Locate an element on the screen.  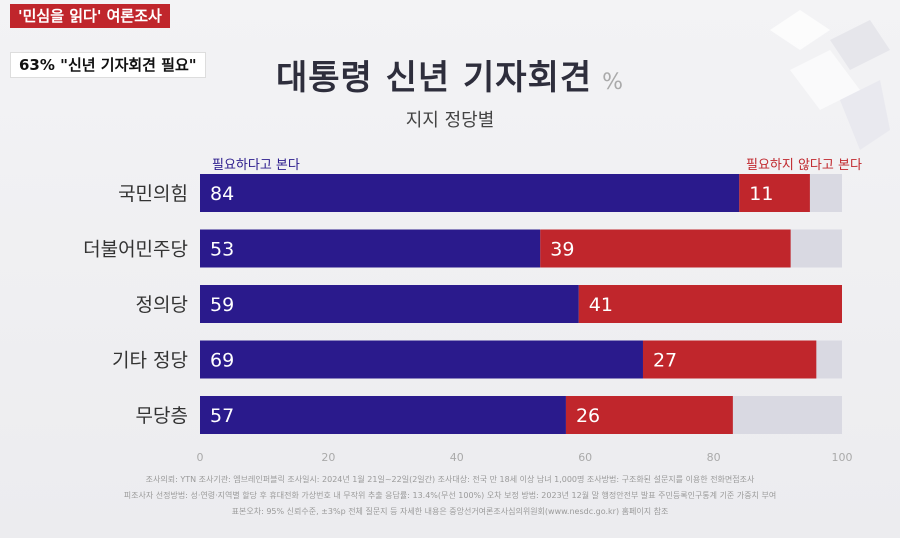
chart-title: 대통령 신년 기자회견% is located at coordinates (450, 74).